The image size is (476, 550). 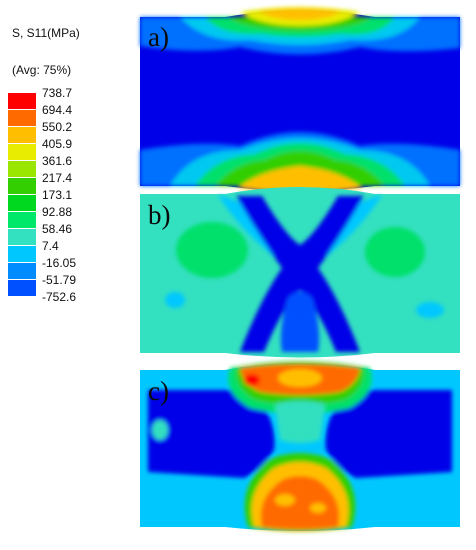 I want to click on legend-tick: 217.4, so click(x=57, y=178).